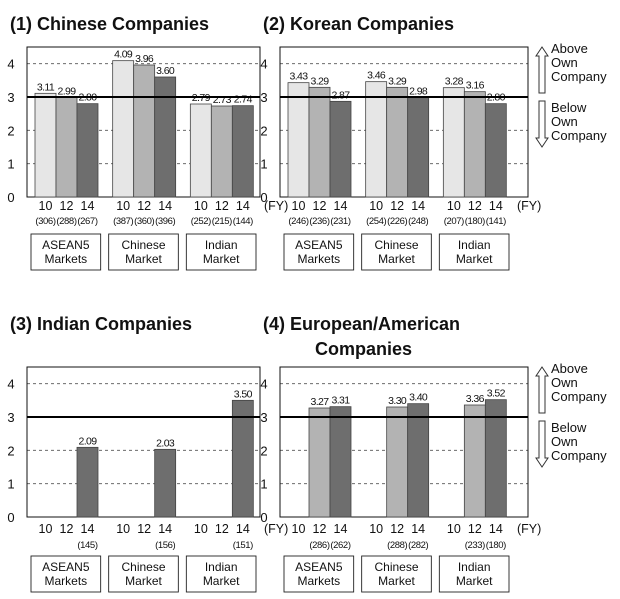 Image resolution: width=620 pixels, height=599 pixels. What do you see at coordinates (569, 427) in the screenshot?
I see `legend-below-text: Below` at bounding box center [569, 427].